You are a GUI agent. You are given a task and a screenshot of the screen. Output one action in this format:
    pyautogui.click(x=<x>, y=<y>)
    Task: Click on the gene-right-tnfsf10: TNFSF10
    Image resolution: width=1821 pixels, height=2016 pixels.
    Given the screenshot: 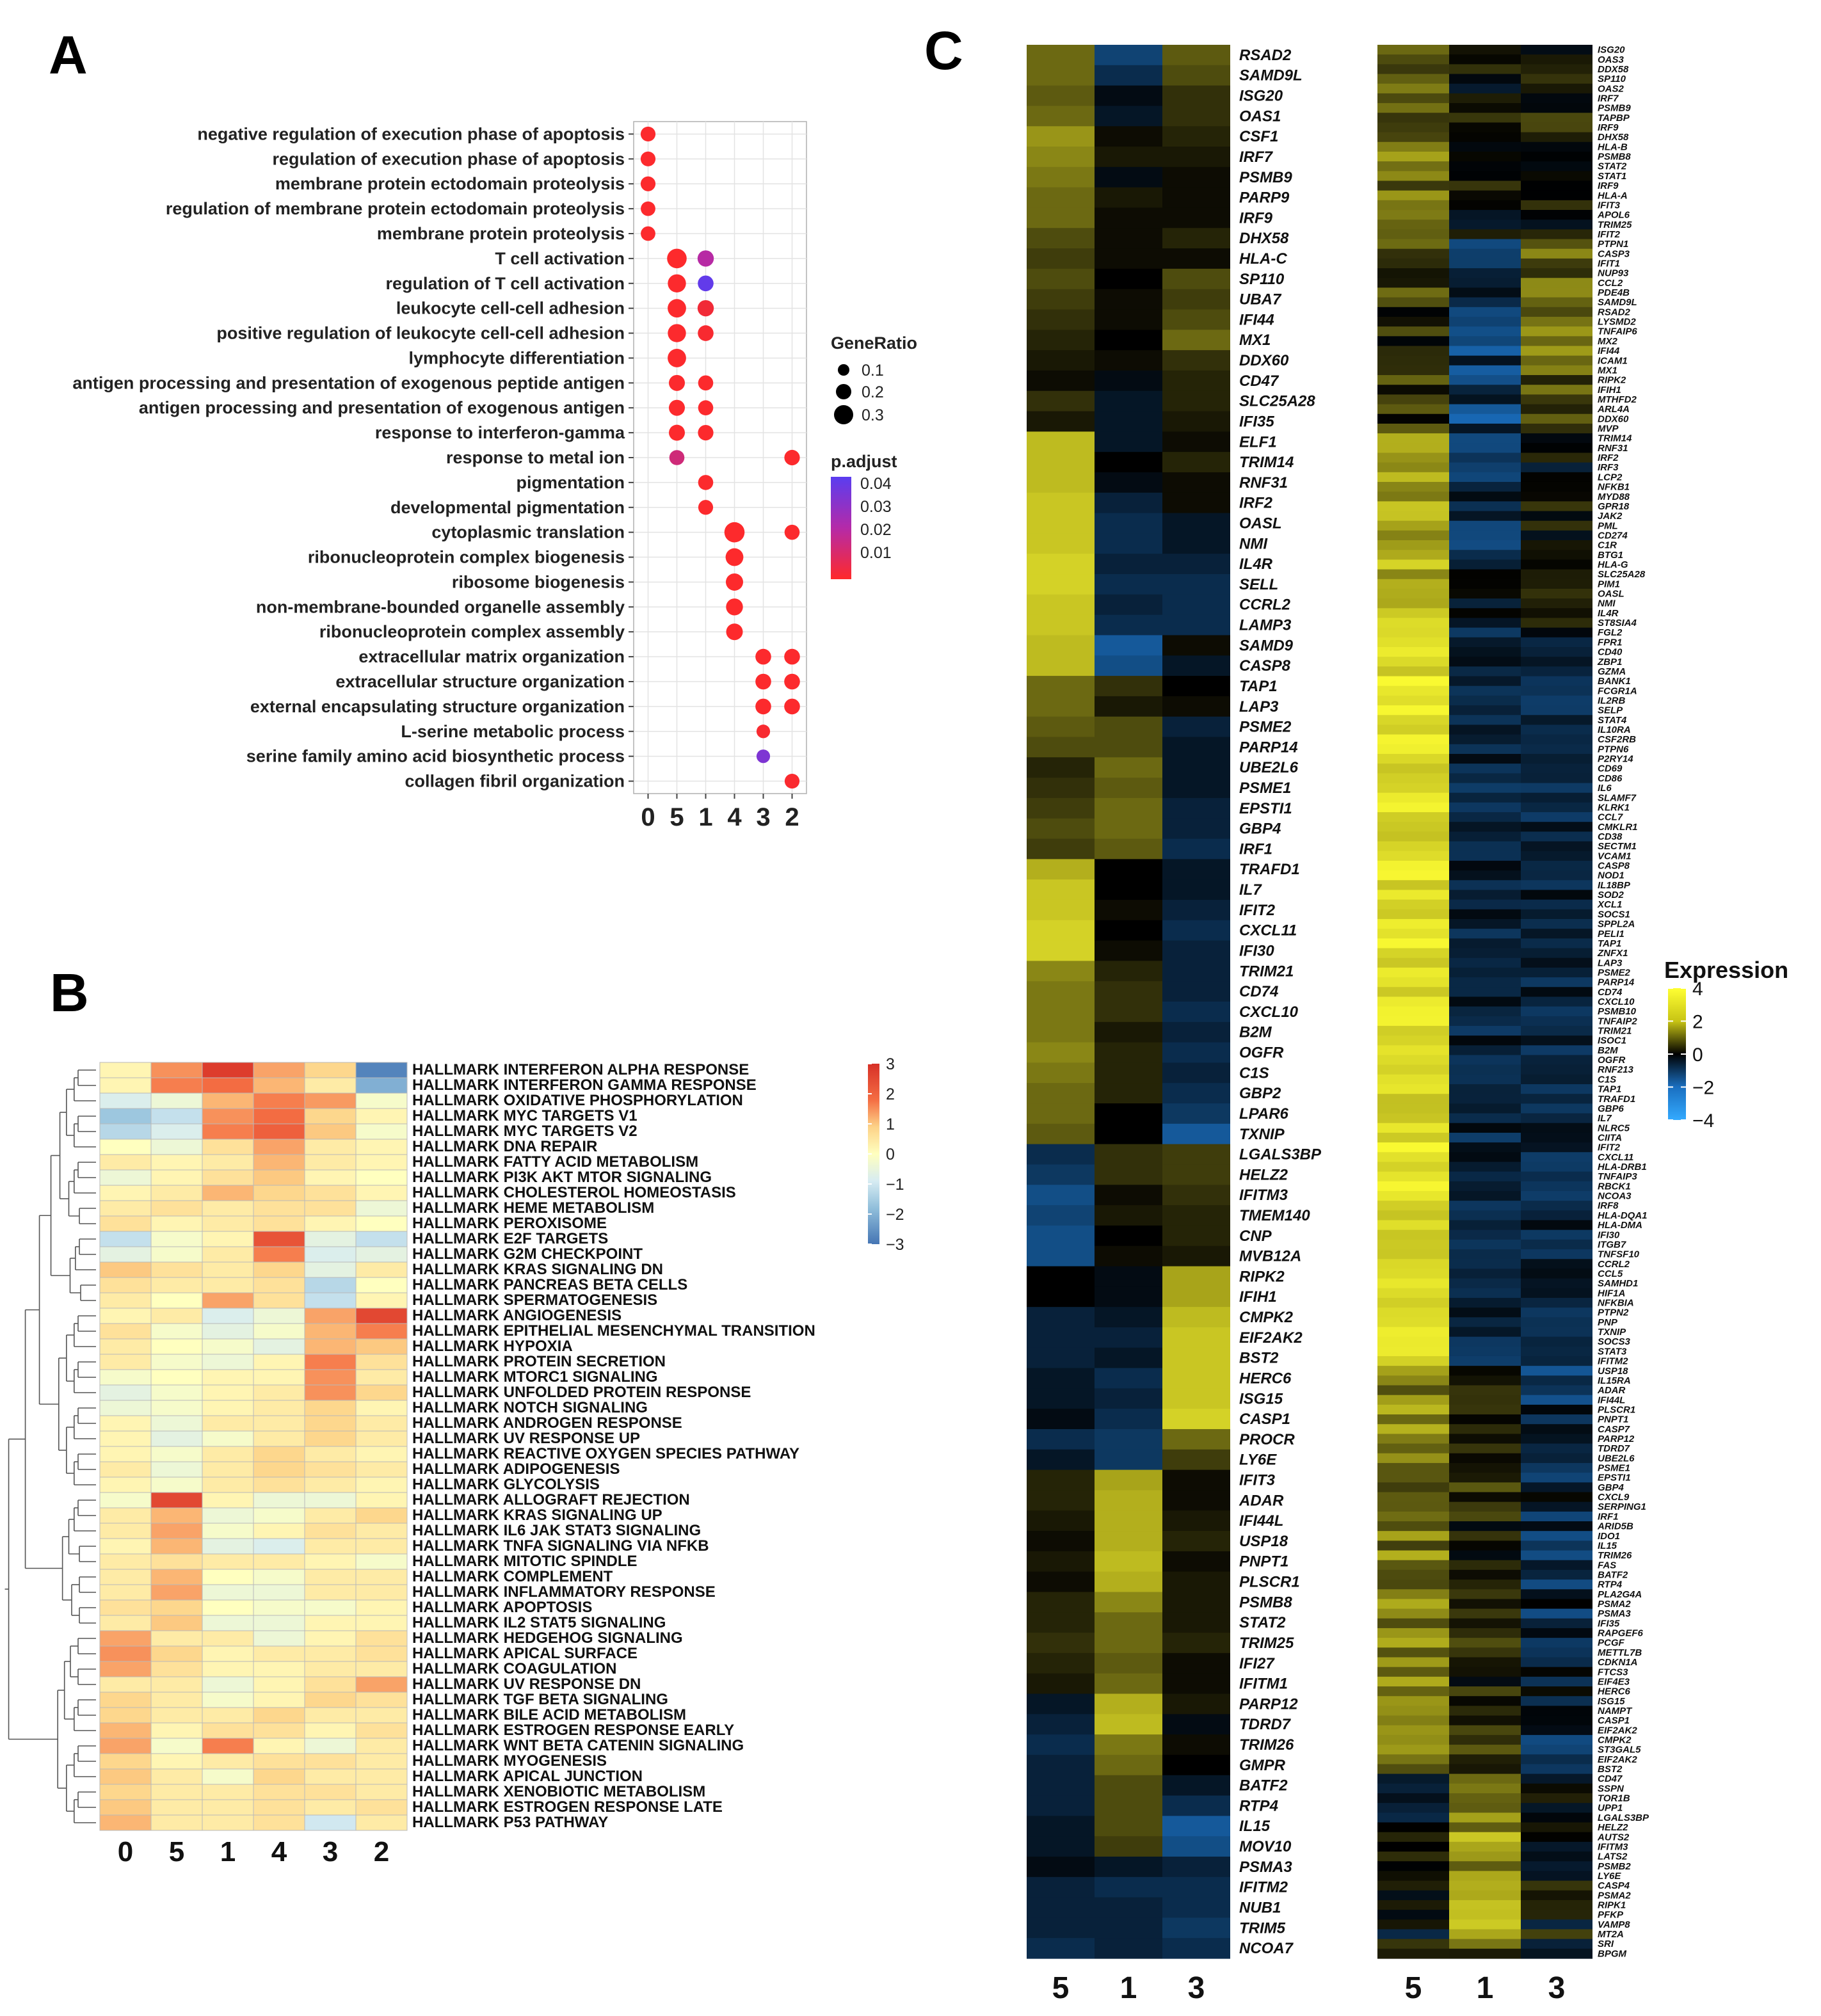 What is the action you would take?
    pyautogui.click(x=1619, y=1254)
    